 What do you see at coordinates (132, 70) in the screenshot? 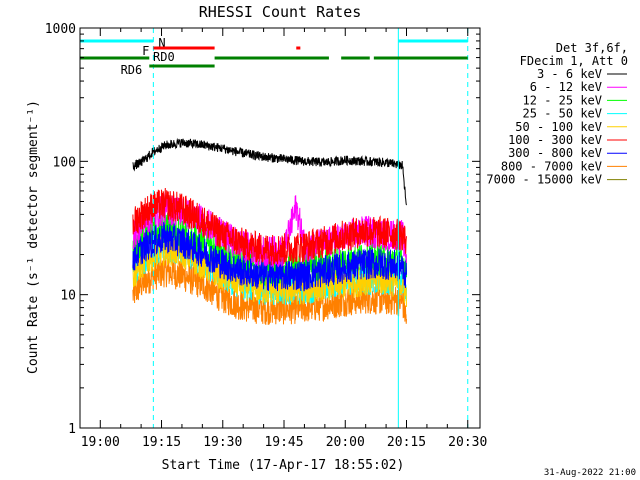
I see `state-label-rd6: RD6` at bounding box center [132, 70].